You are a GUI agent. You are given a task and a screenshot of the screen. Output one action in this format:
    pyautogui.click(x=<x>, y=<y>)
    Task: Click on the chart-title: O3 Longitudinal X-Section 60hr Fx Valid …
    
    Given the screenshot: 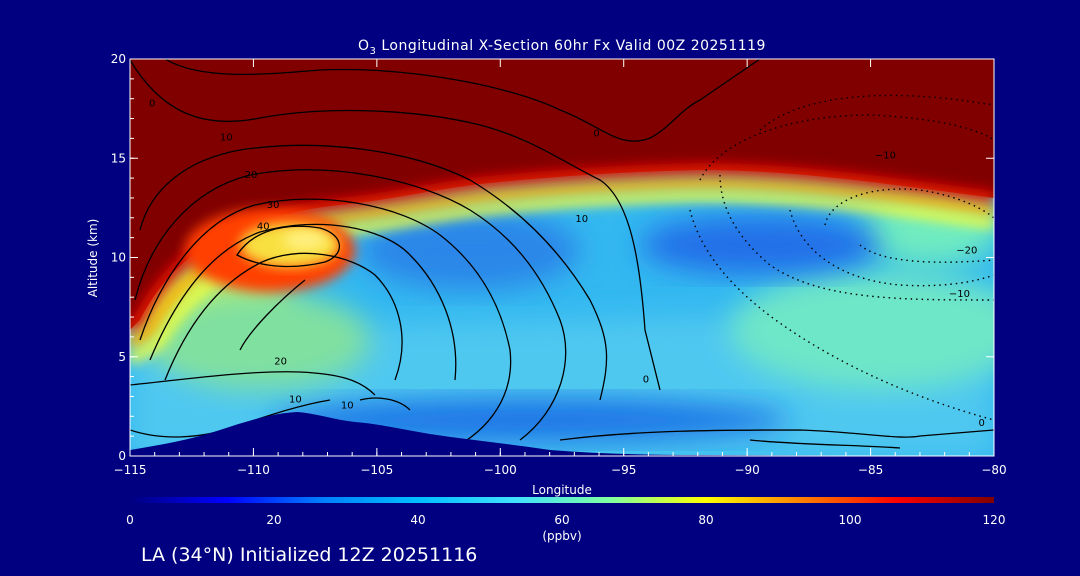 What is the action you would take?
    pyautogui.click(x=562, y=47)
    